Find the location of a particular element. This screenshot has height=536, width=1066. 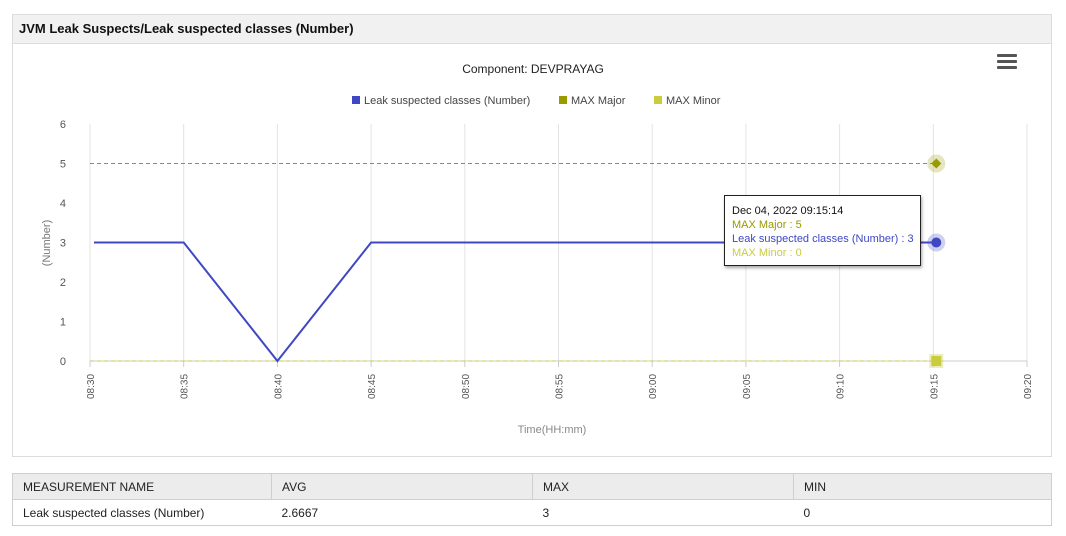

cell-avg: 2.6667 is located at coordinates (402, 512).